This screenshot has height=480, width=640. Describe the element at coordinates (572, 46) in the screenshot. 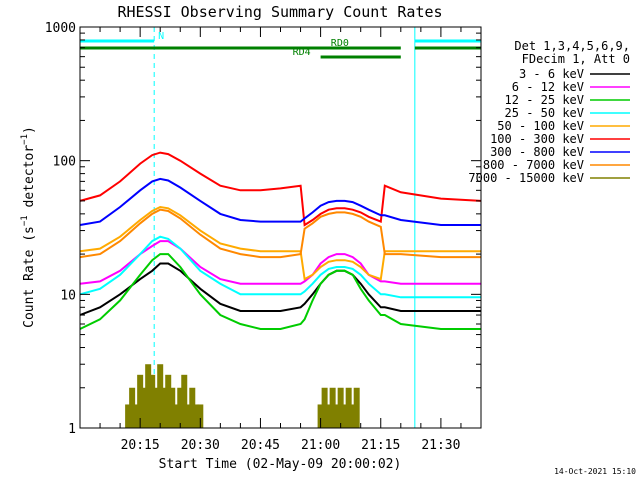

I see `legend-header-1: Det 1,3,4,5,6,9,` at that location.